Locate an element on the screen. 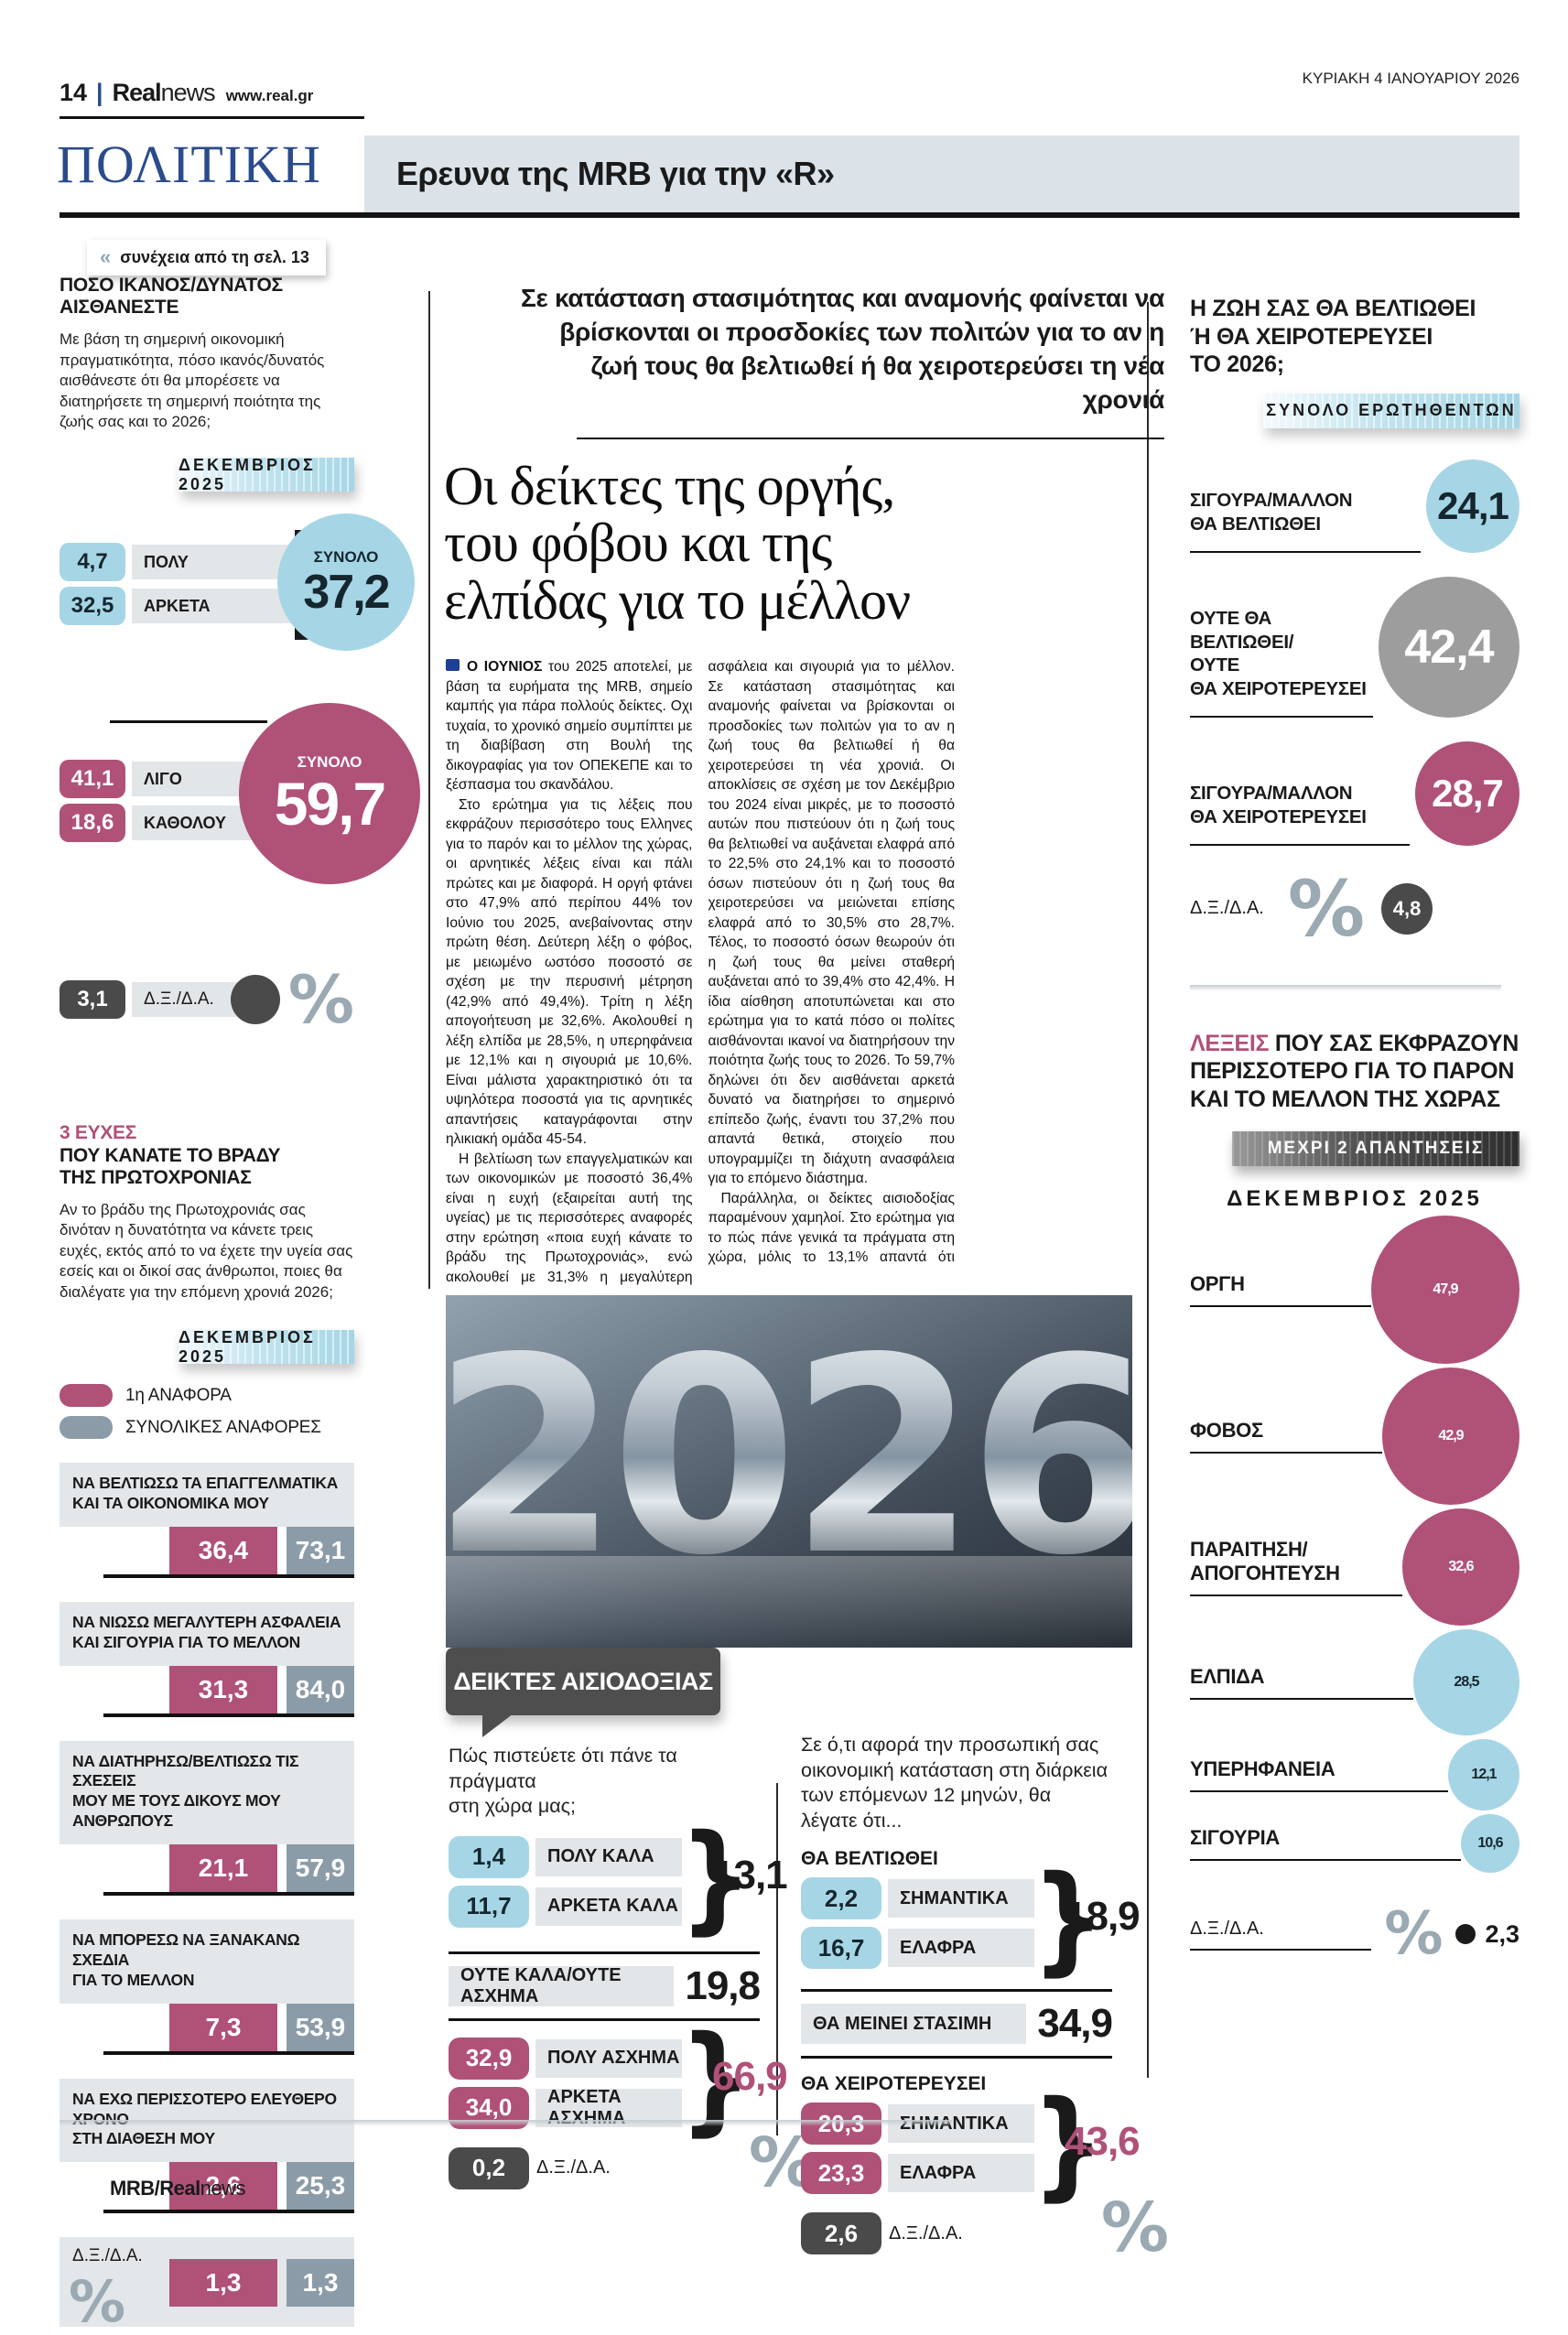  word-circle: 42,9 is located at coordinates (1451, 1436).